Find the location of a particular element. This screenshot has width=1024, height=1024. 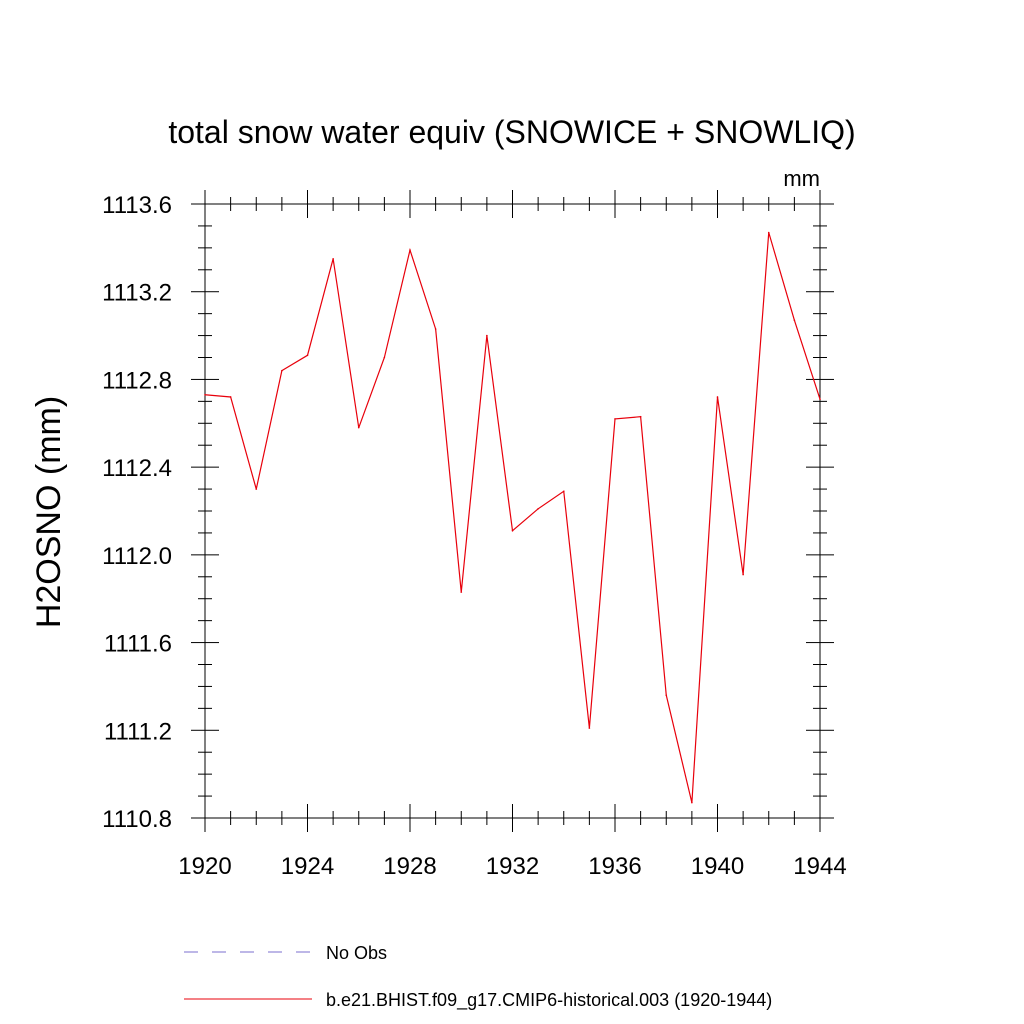

y-tick-label: 1112.0 is located at coordinates (137, 556).